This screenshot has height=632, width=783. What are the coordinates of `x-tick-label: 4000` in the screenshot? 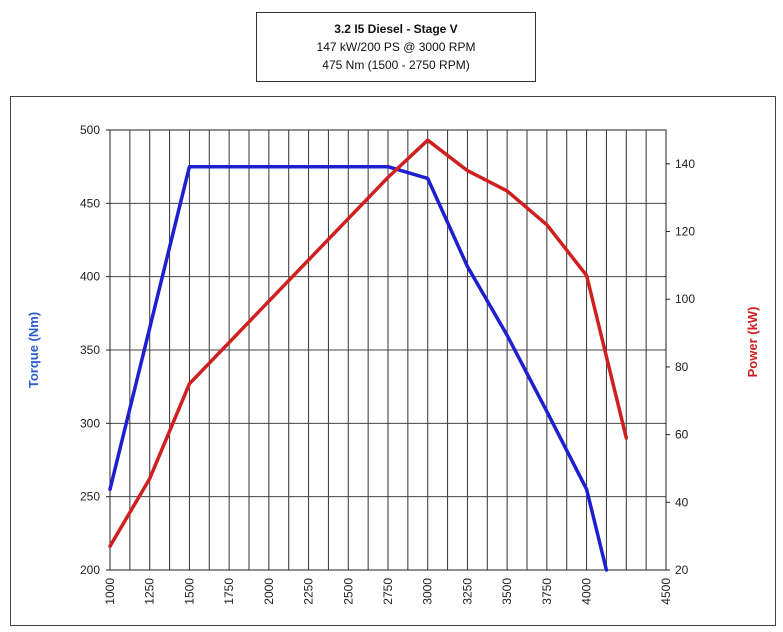 It's located at (587, 591).